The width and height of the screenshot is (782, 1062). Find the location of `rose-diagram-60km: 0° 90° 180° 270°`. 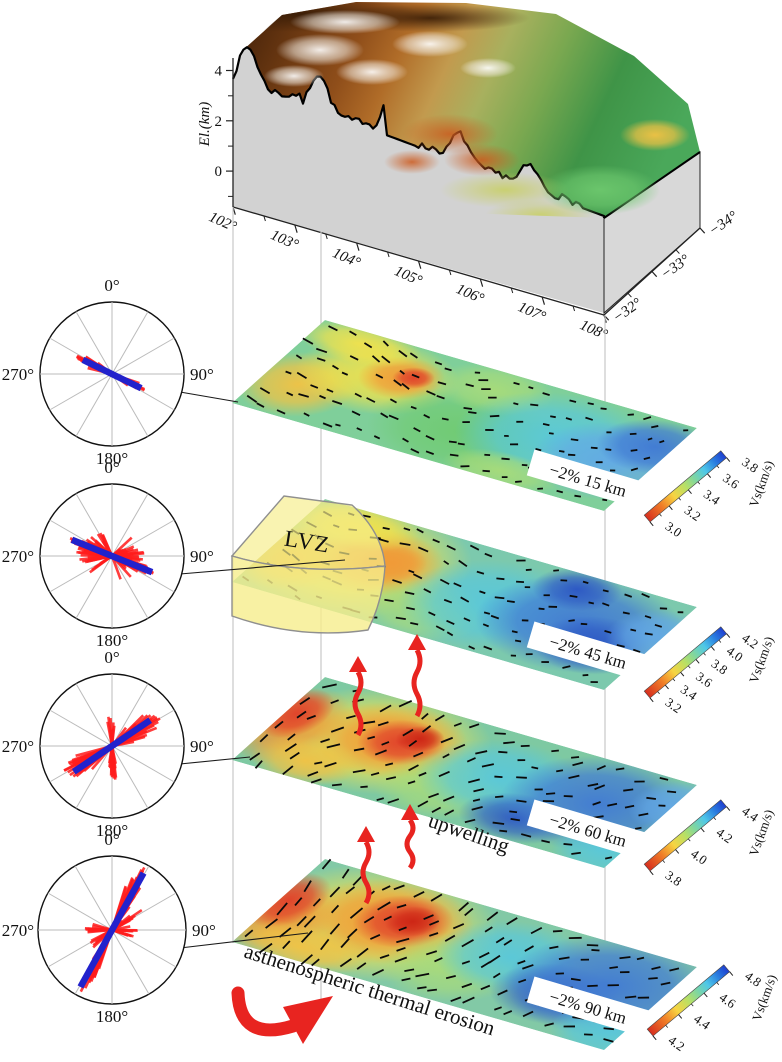

rose-diagram-60km: 0° 90° 180° 270° is located at coordinates (108, 744).